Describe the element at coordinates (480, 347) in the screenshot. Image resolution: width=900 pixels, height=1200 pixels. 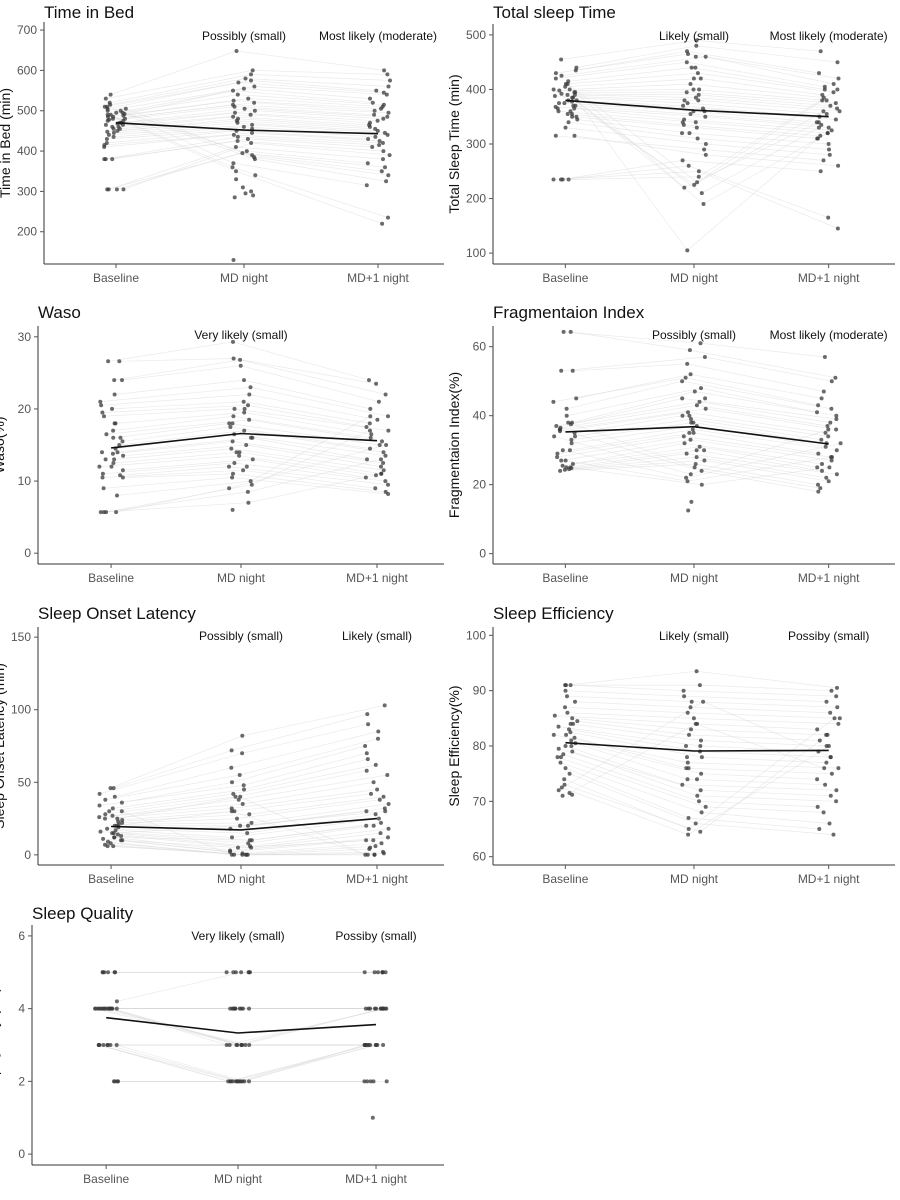
I see `y-tick-label: 60` at that location.